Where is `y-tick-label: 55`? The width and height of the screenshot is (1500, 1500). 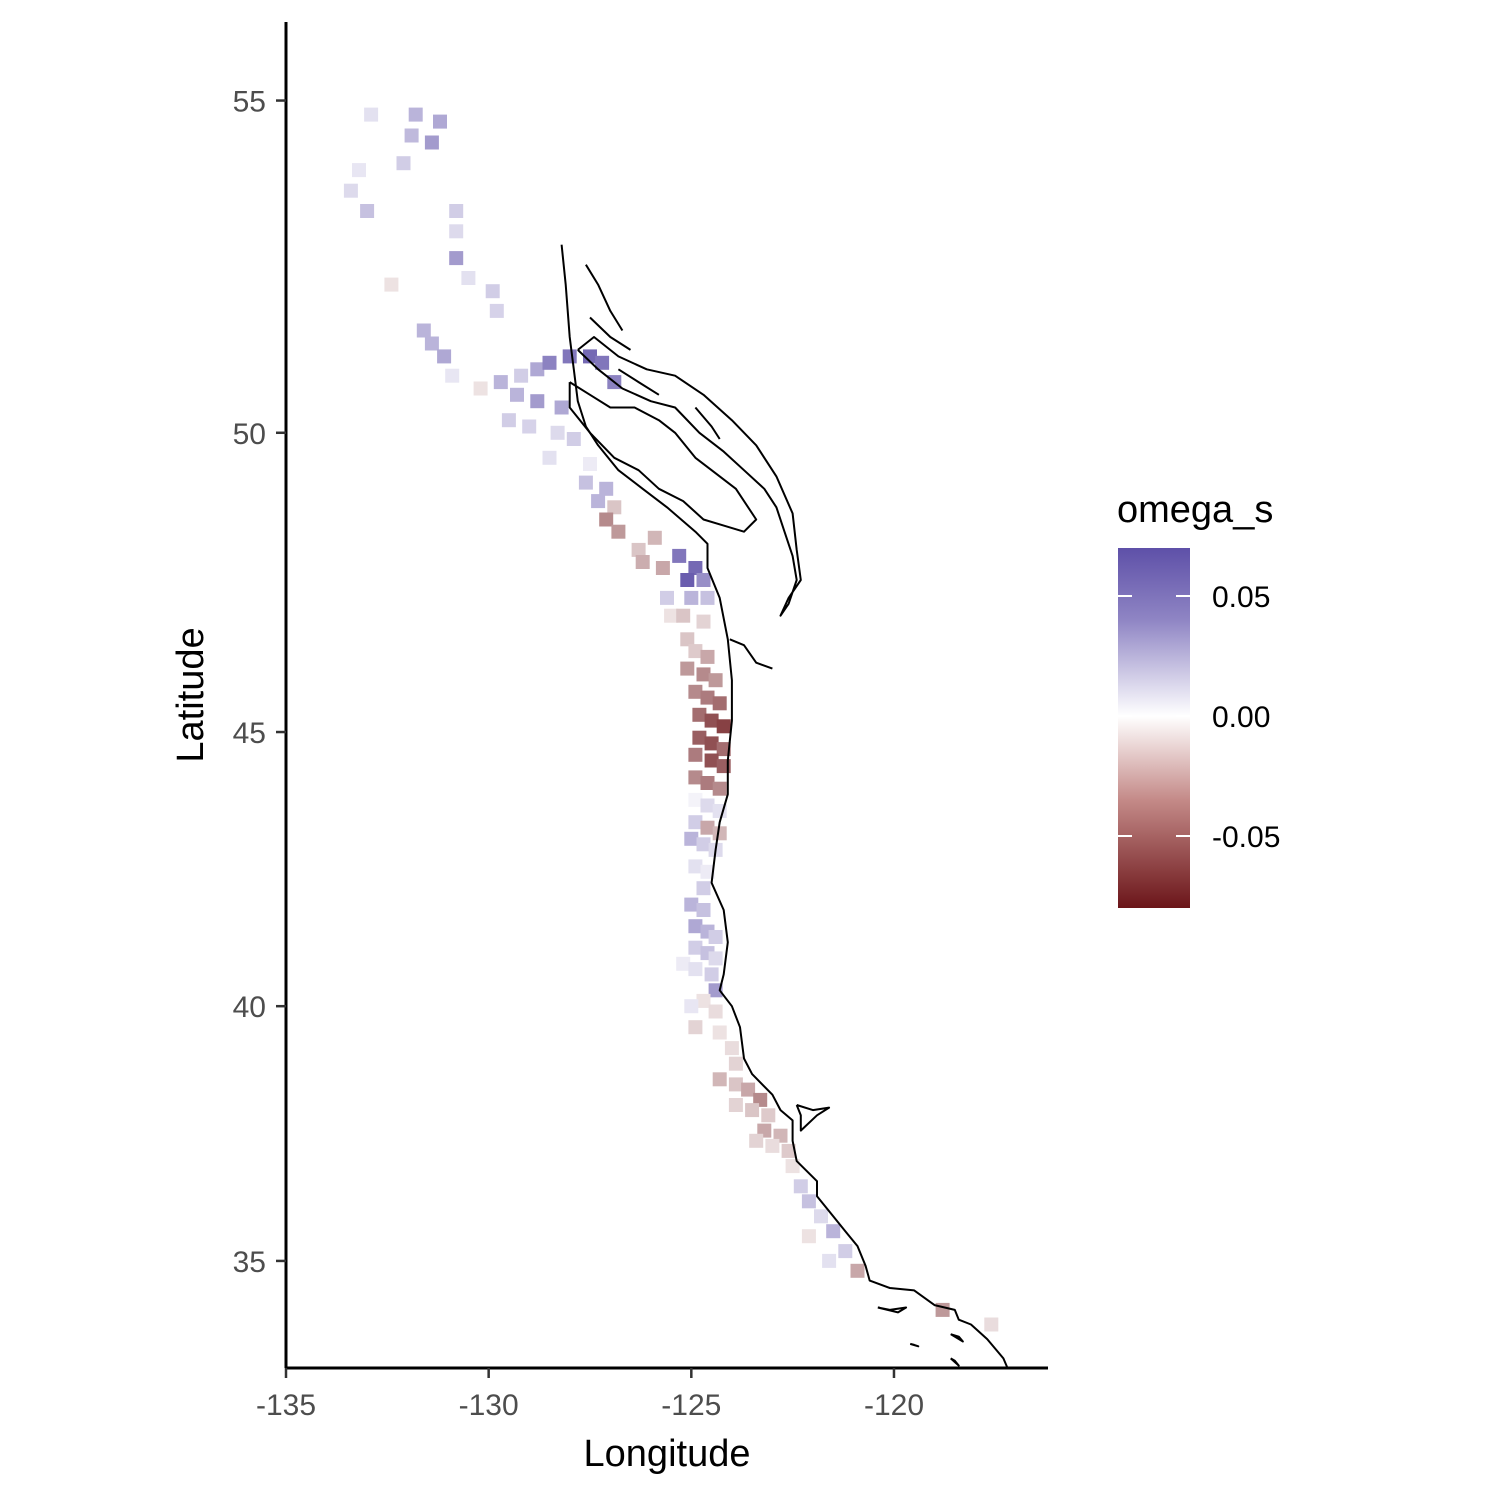
y-tick-label: 55 is located at coordinates (249, 102).